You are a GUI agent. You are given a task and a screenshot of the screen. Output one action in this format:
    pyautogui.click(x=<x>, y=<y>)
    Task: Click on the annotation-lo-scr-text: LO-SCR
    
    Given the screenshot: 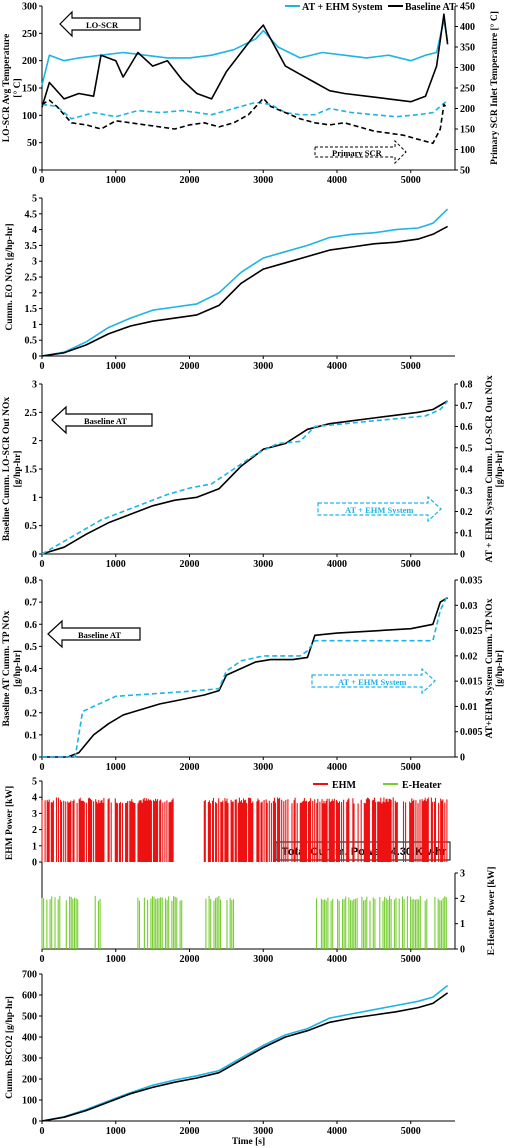 What is the action you would take?
    pyautogui.click(x=102, y=25)
    